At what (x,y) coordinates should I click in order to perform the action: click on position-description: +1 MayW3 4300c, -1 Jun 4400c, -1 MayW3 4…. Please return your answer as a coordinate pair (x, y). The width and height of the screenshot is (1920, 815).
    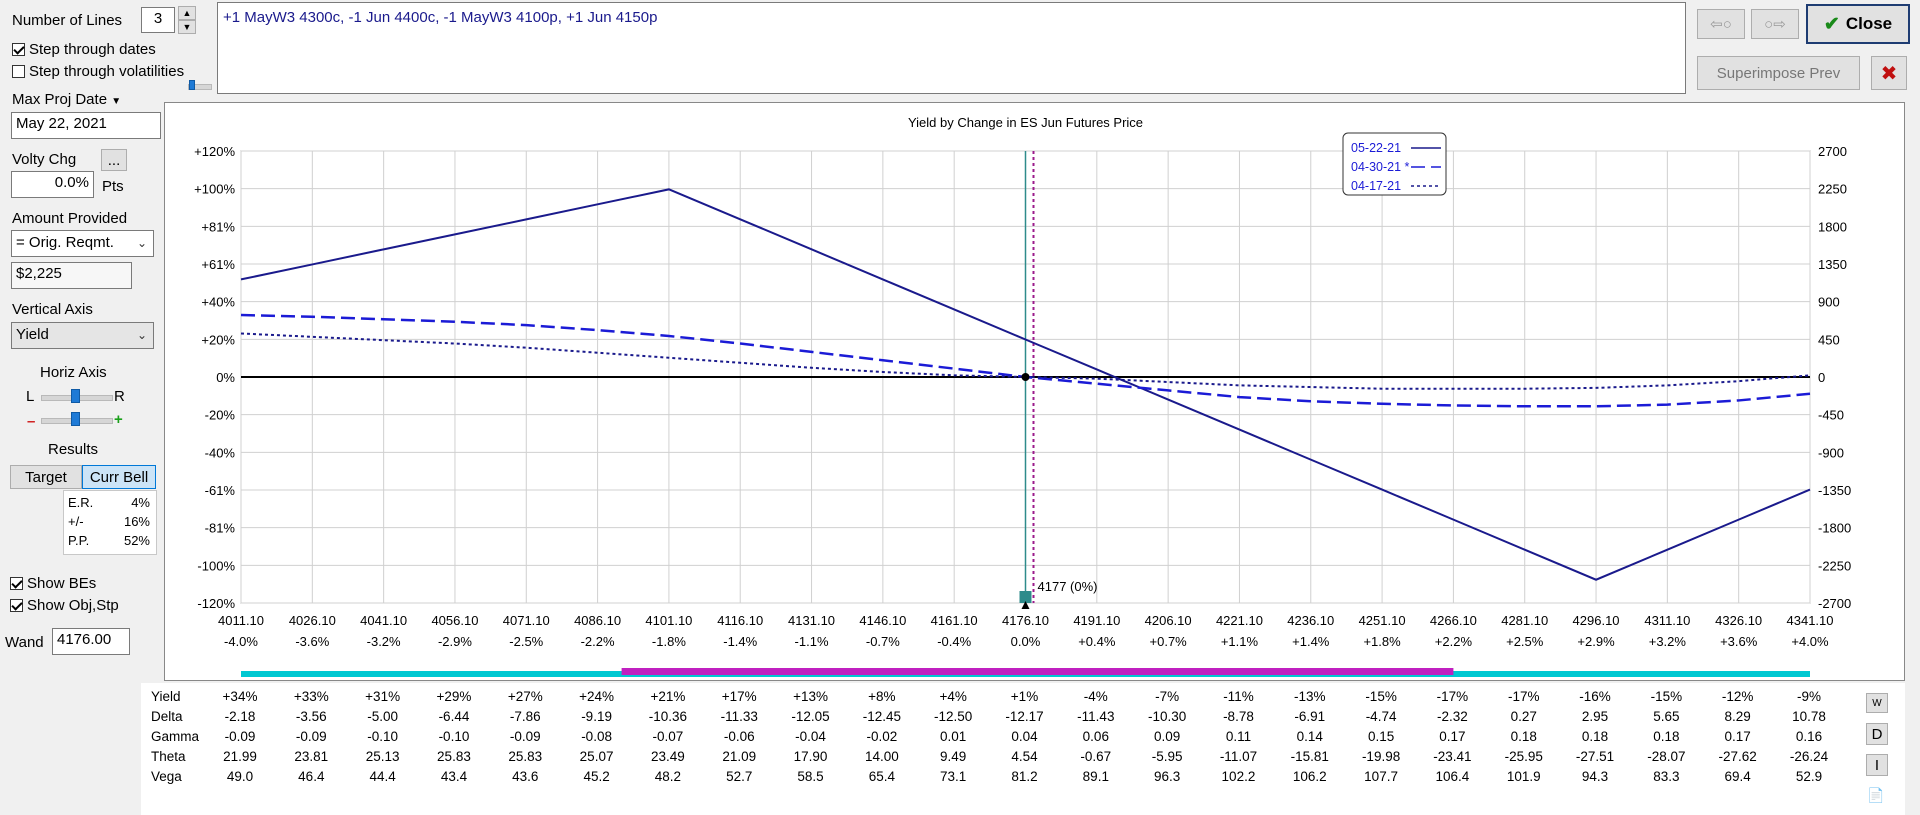
    Looking at the image, I should click on (951, 48).